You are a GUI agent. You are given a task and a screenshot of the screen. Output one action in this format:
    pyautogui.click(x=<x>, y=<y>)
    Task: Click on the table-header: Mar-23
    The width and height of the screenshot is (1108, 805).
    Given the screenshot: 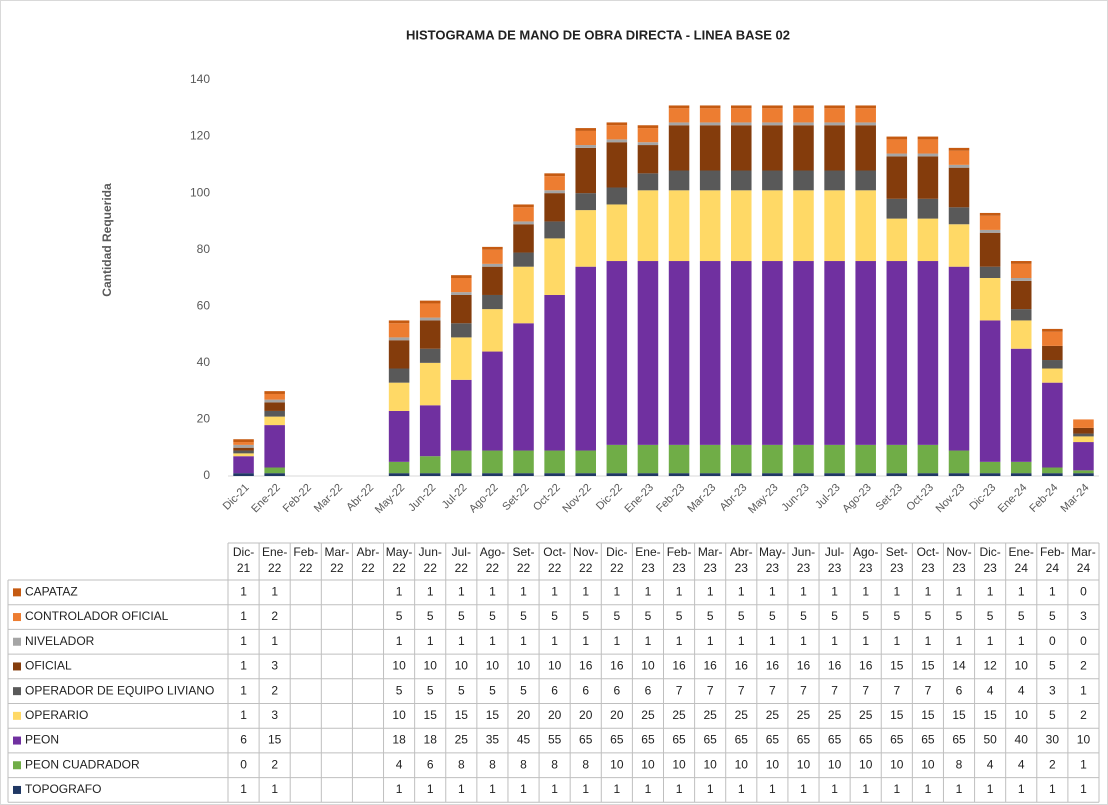 What is the action you would take?
    pyautogui.click(x=710, y=560)
    